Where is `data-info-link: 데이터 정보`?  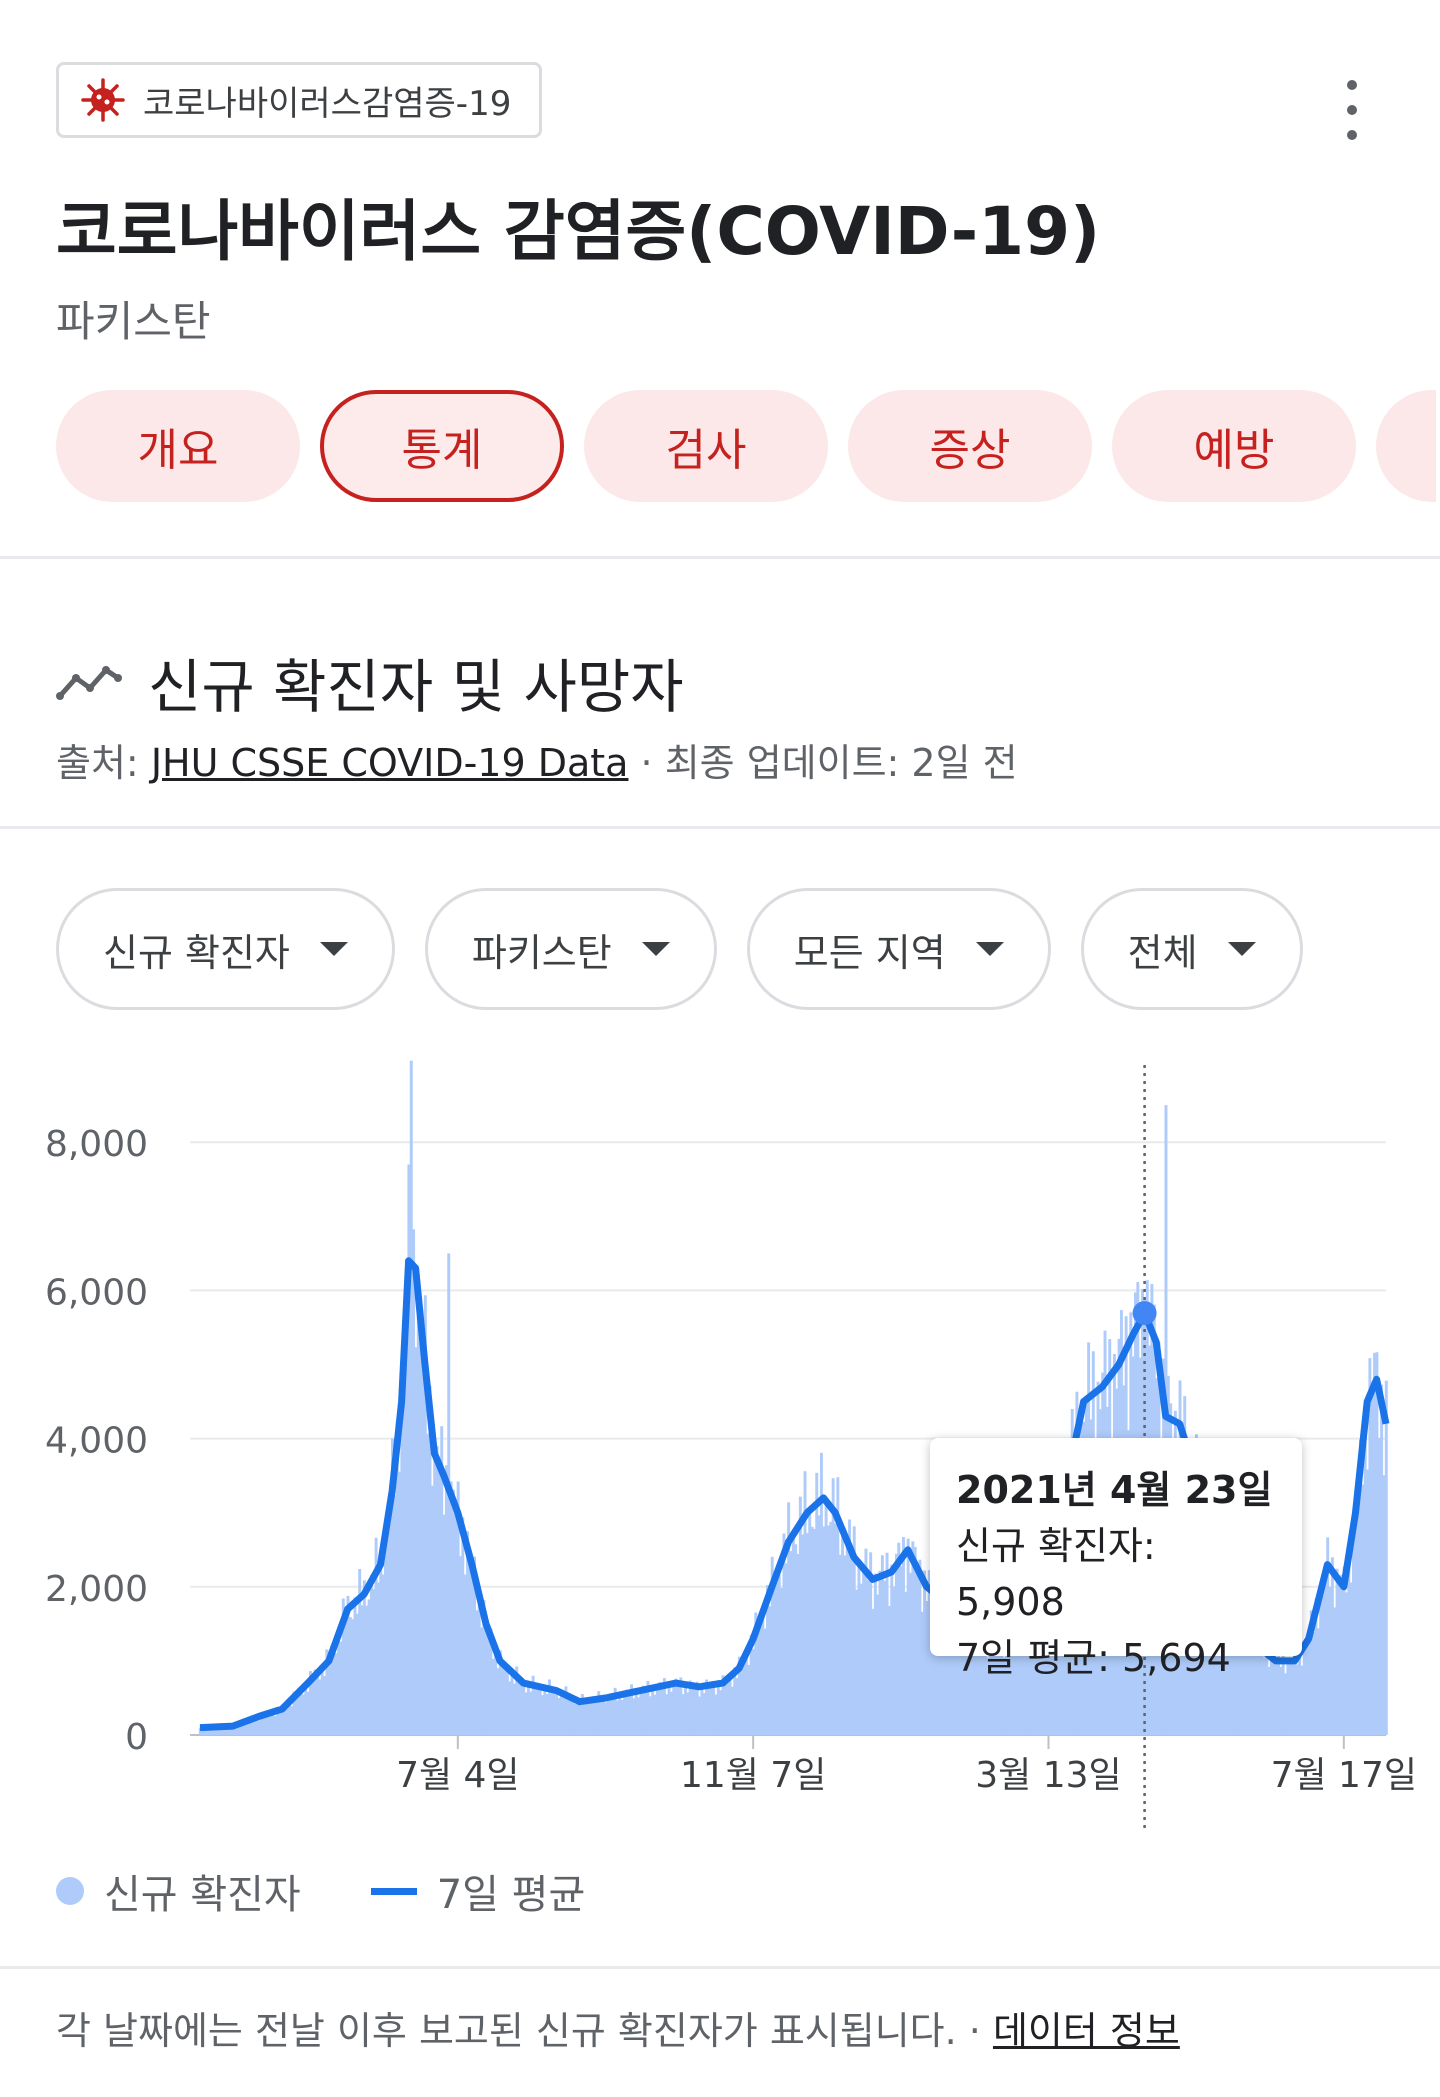 data-info-link: 데이터 정보 is located at coordinates (1086, 2031).